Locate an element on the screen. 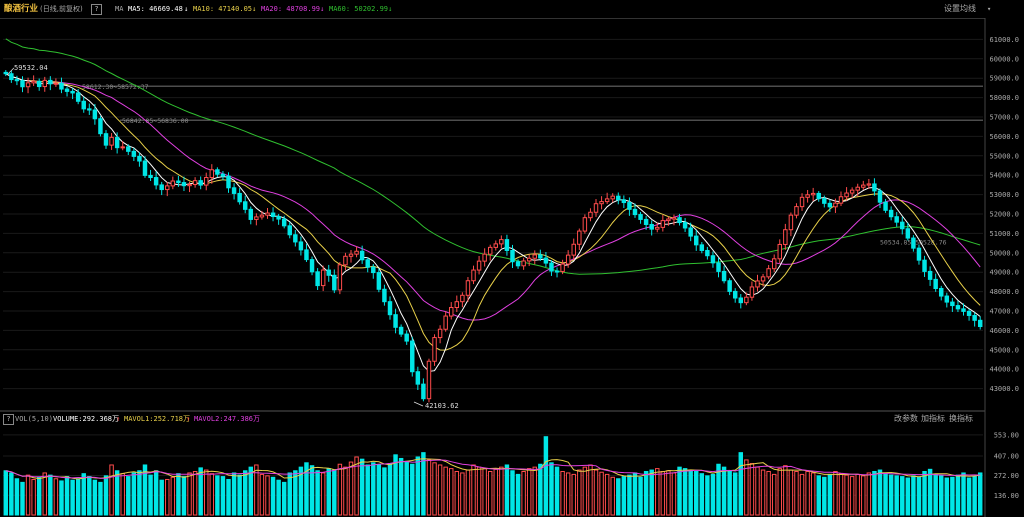  price-tick-label: 50000.0 is located at coordinates (1004, 253).